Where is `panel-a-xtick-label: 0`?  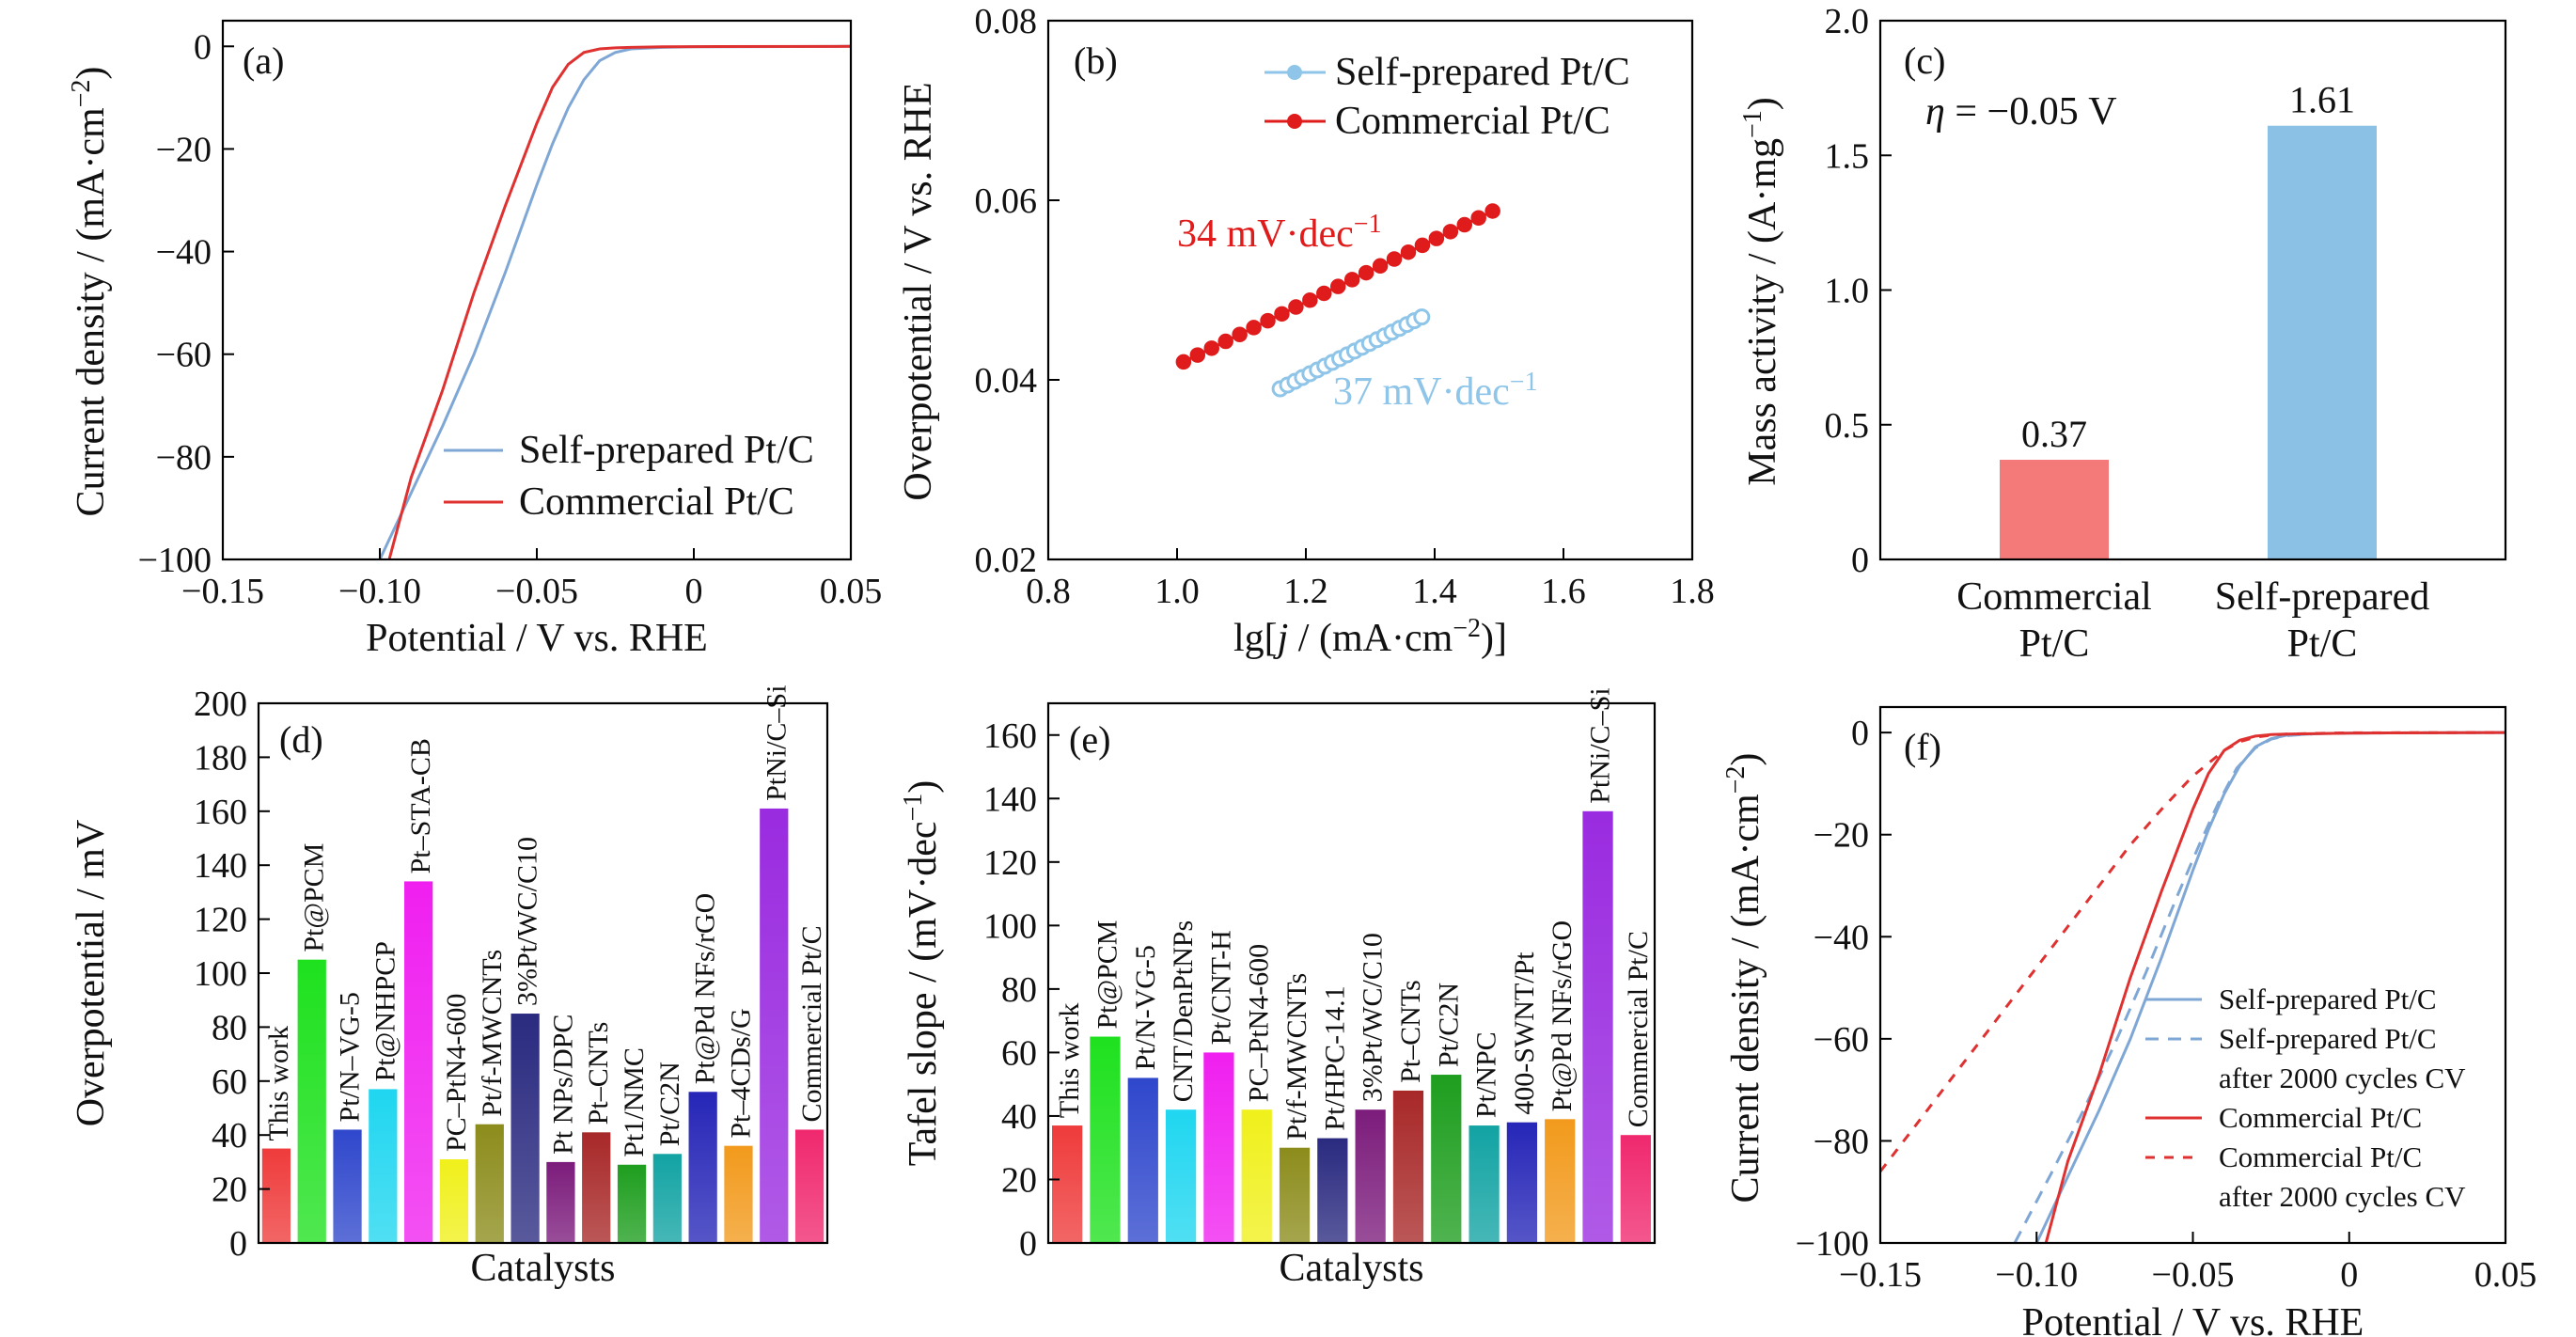
panel-a-xtick-label: 0 is located at coordinates (694, 591).